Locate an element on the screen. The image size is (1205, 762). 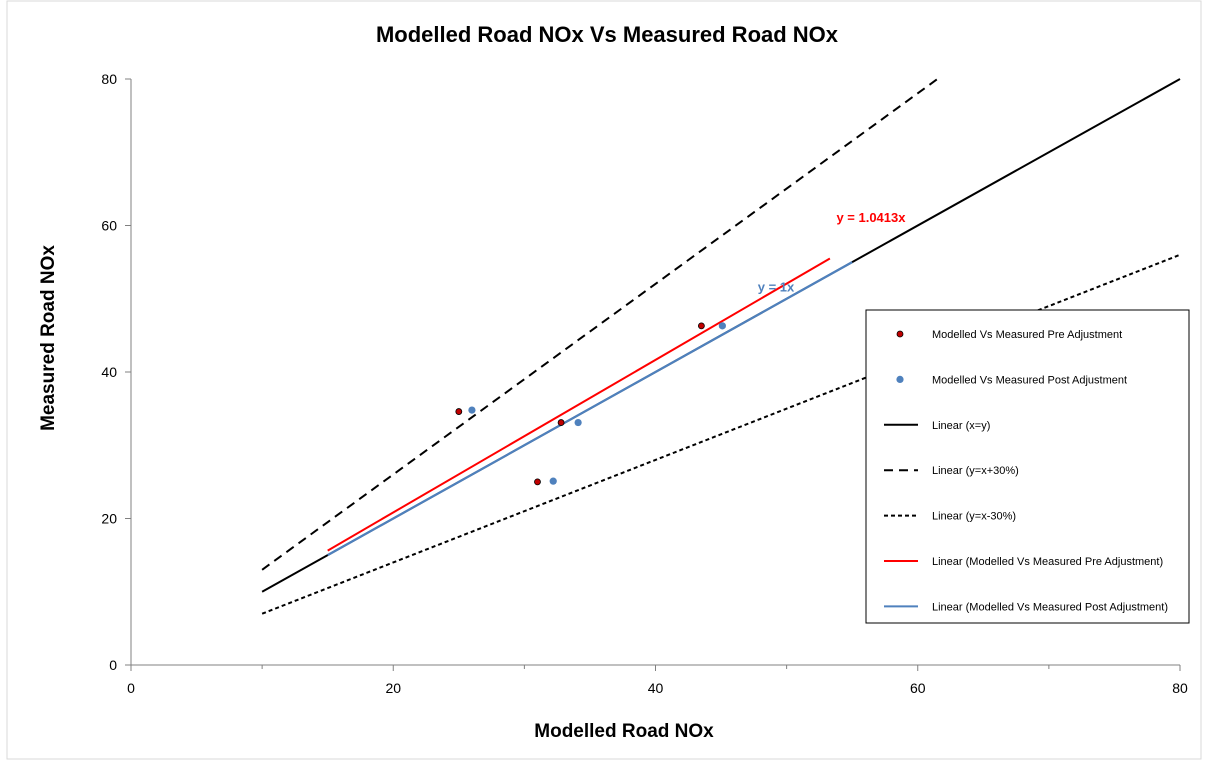
legend-box is located at coordinates (1027, 466).